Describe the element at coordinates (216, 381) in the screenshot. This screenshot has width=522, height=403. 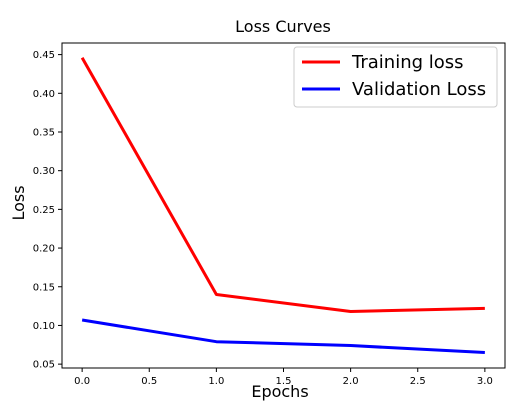
I see `x-tick-label: 1.0` at that location.